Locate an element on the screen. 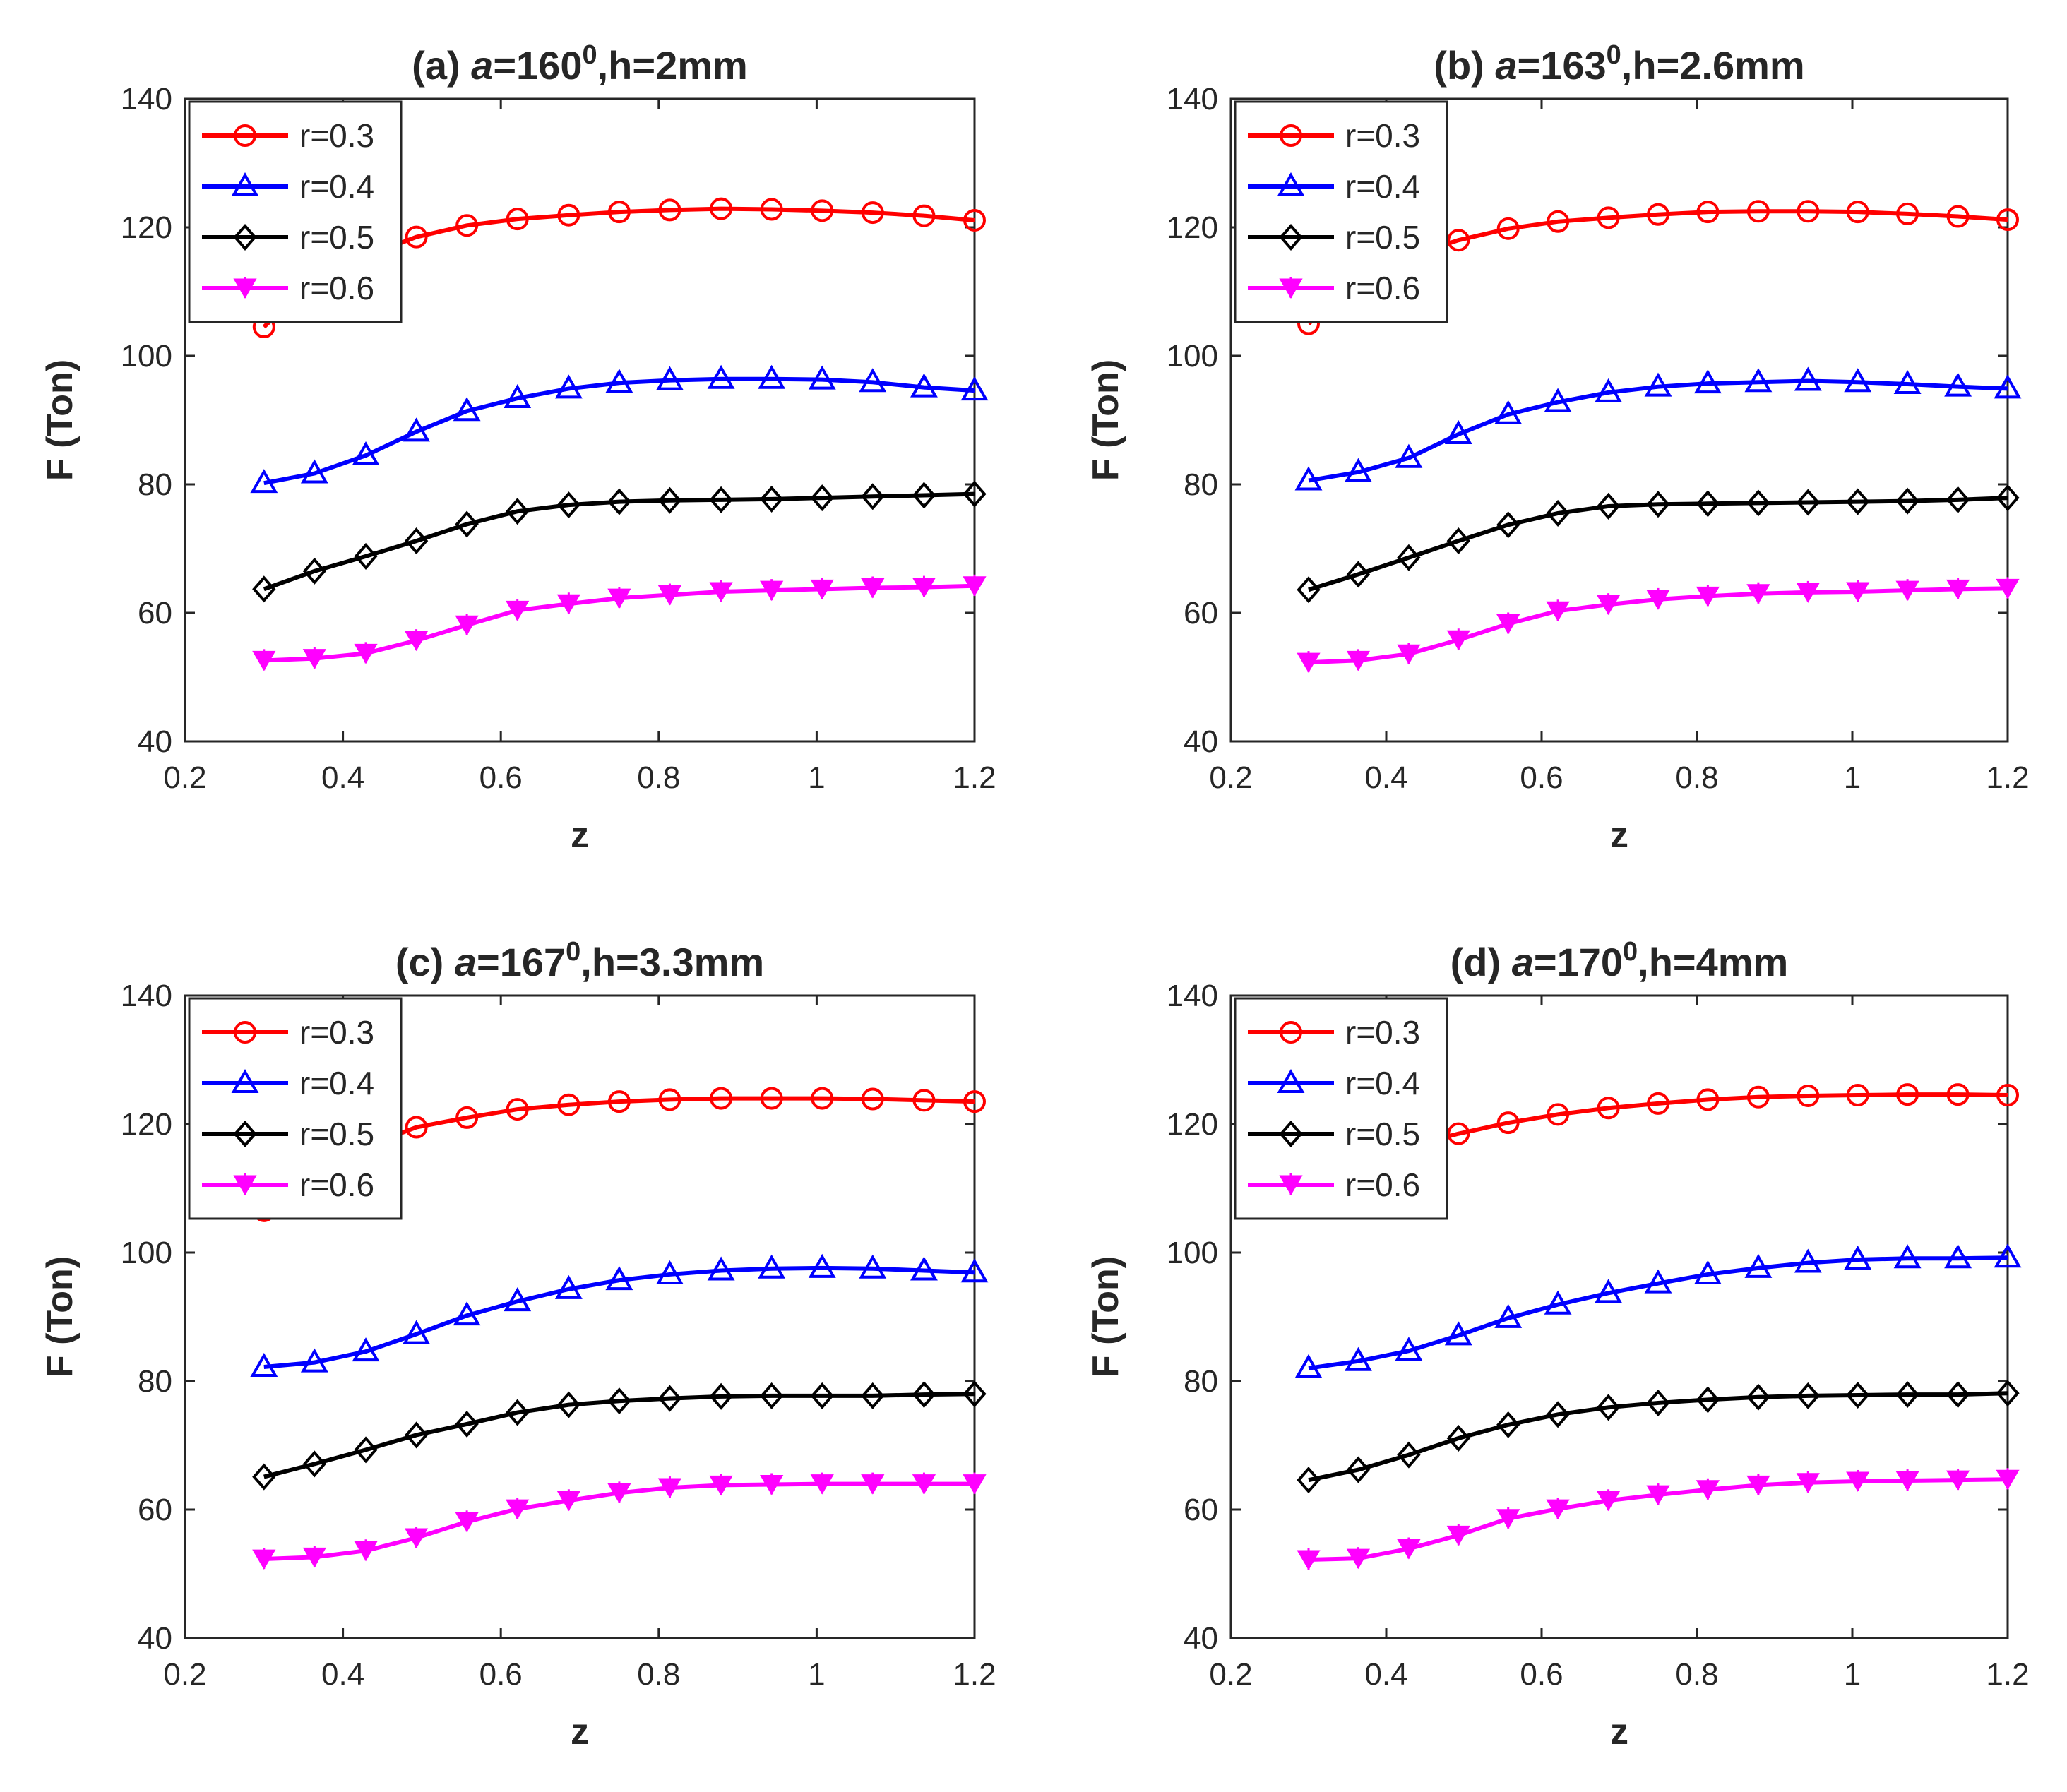  panel-a-series-r=0.6 is located at coordinates (619, 622).